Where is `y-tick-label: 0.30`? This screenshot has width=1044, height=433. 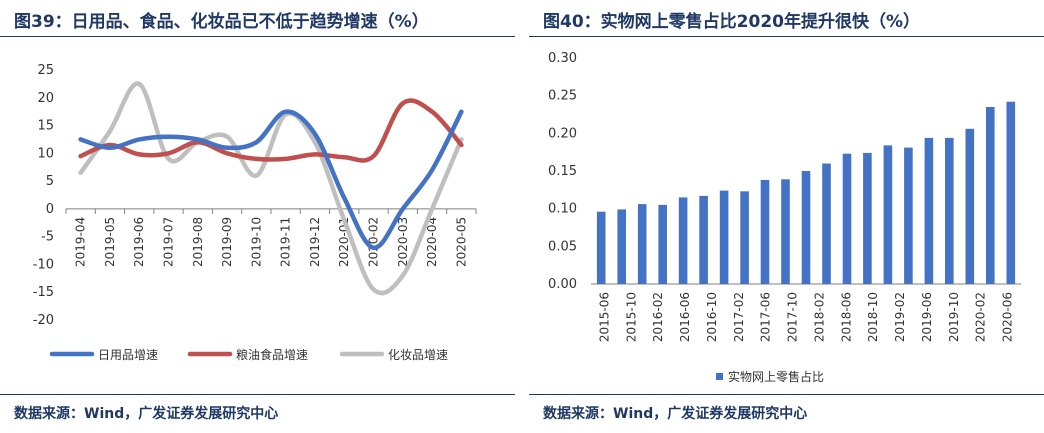 y-tick-label: 0.30 is located at coordinates (562, 58).